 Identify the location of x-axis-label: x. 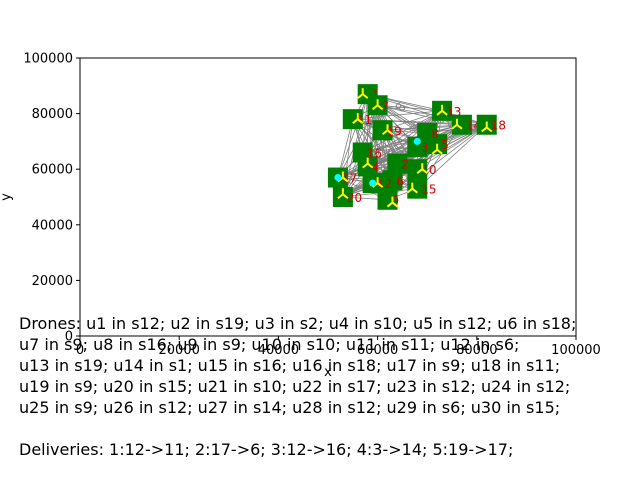
(328, 372).